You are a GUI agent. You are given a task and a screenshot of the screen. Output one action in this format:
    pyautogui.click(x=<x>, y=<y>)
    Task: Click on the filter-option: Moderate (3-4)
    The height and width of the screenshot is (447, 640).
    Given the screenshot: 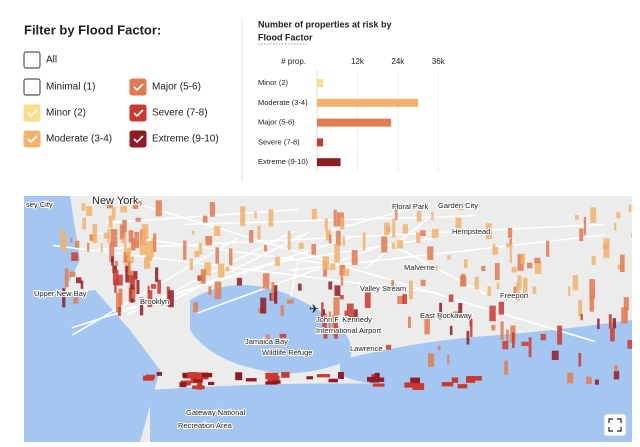 What is the action you would take?
    pyautogui.click(x=67, y=139)
    